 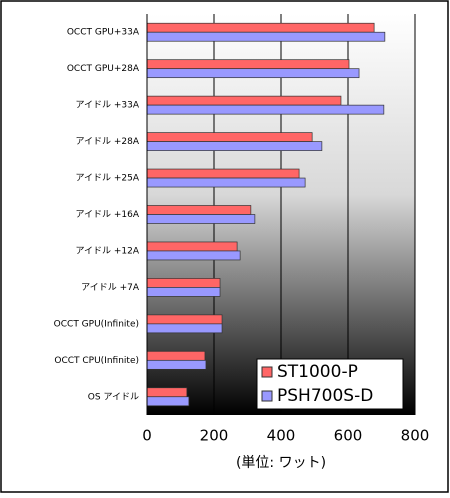 What do you see at coordinates (96, 324) in the screenshot?
I see `y-tick-label: OCCT GPU(Infinite)` at bounding box center [96, 324].